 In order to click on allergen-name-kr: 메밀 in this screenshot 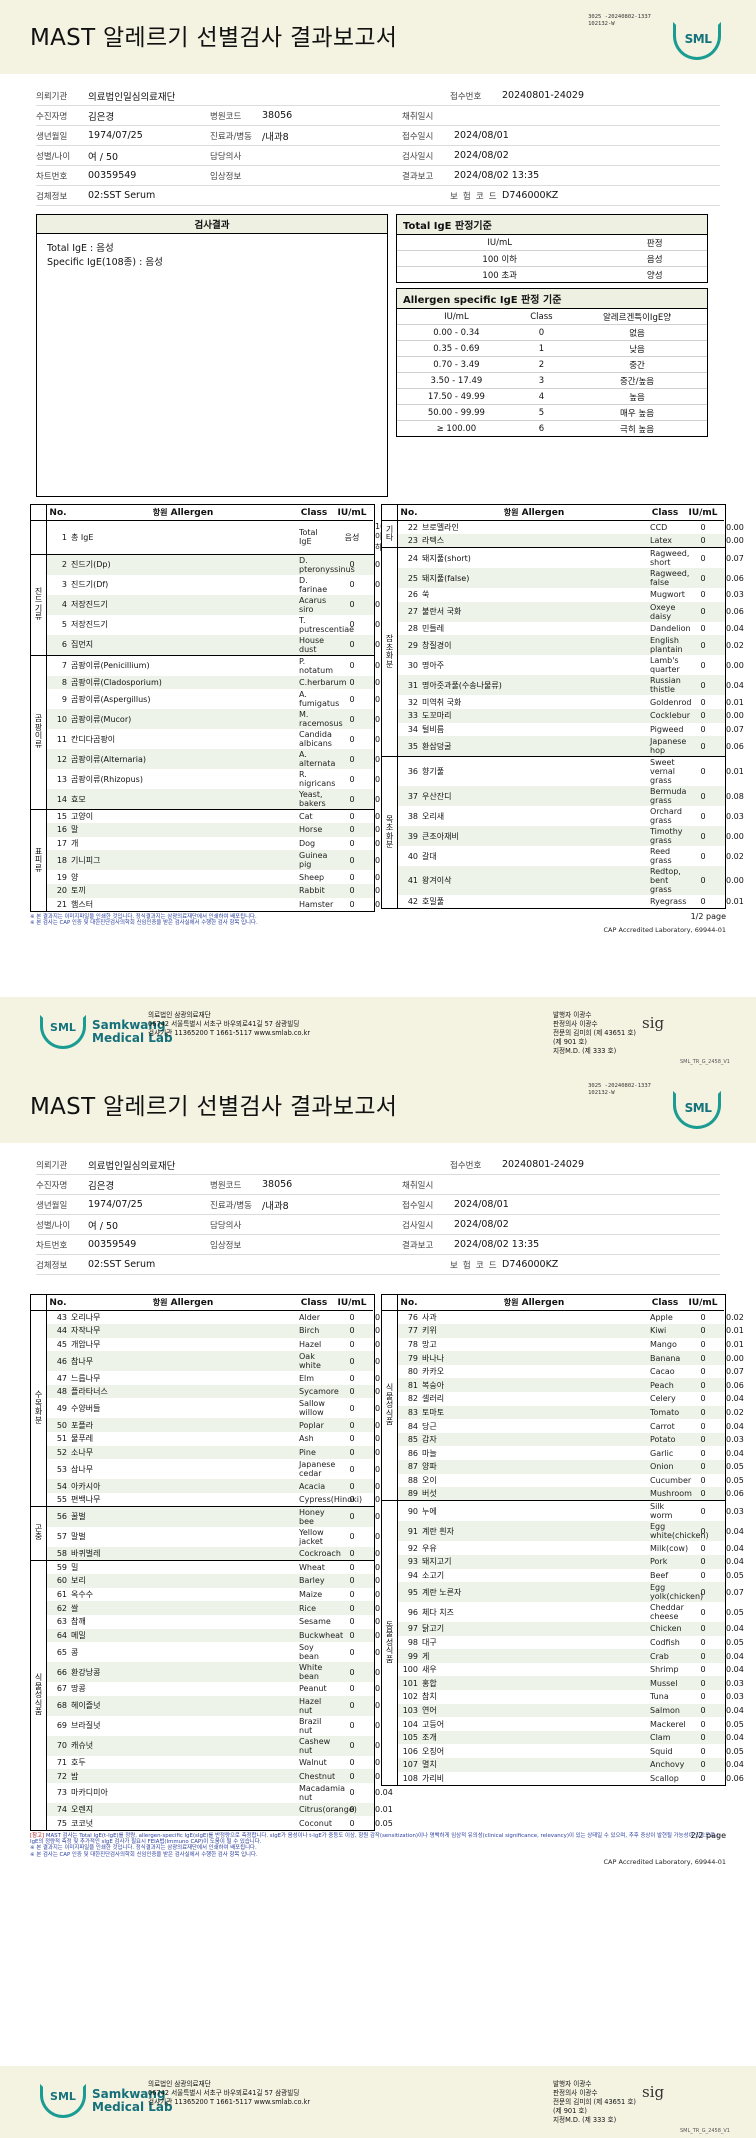, I will do `click(183, 1635)`.